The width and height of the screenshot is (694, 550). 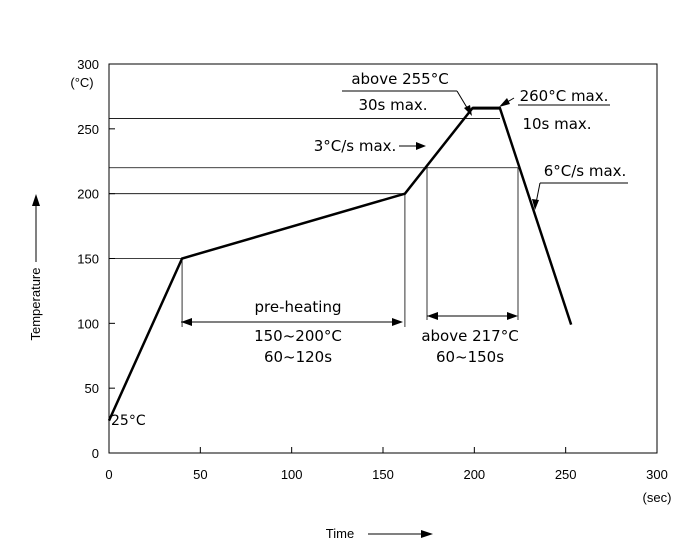 What do you see at coordinates (108, 474) in the screenshot?
I see `x-tick-label: 0` at bounding box center [108, 474].